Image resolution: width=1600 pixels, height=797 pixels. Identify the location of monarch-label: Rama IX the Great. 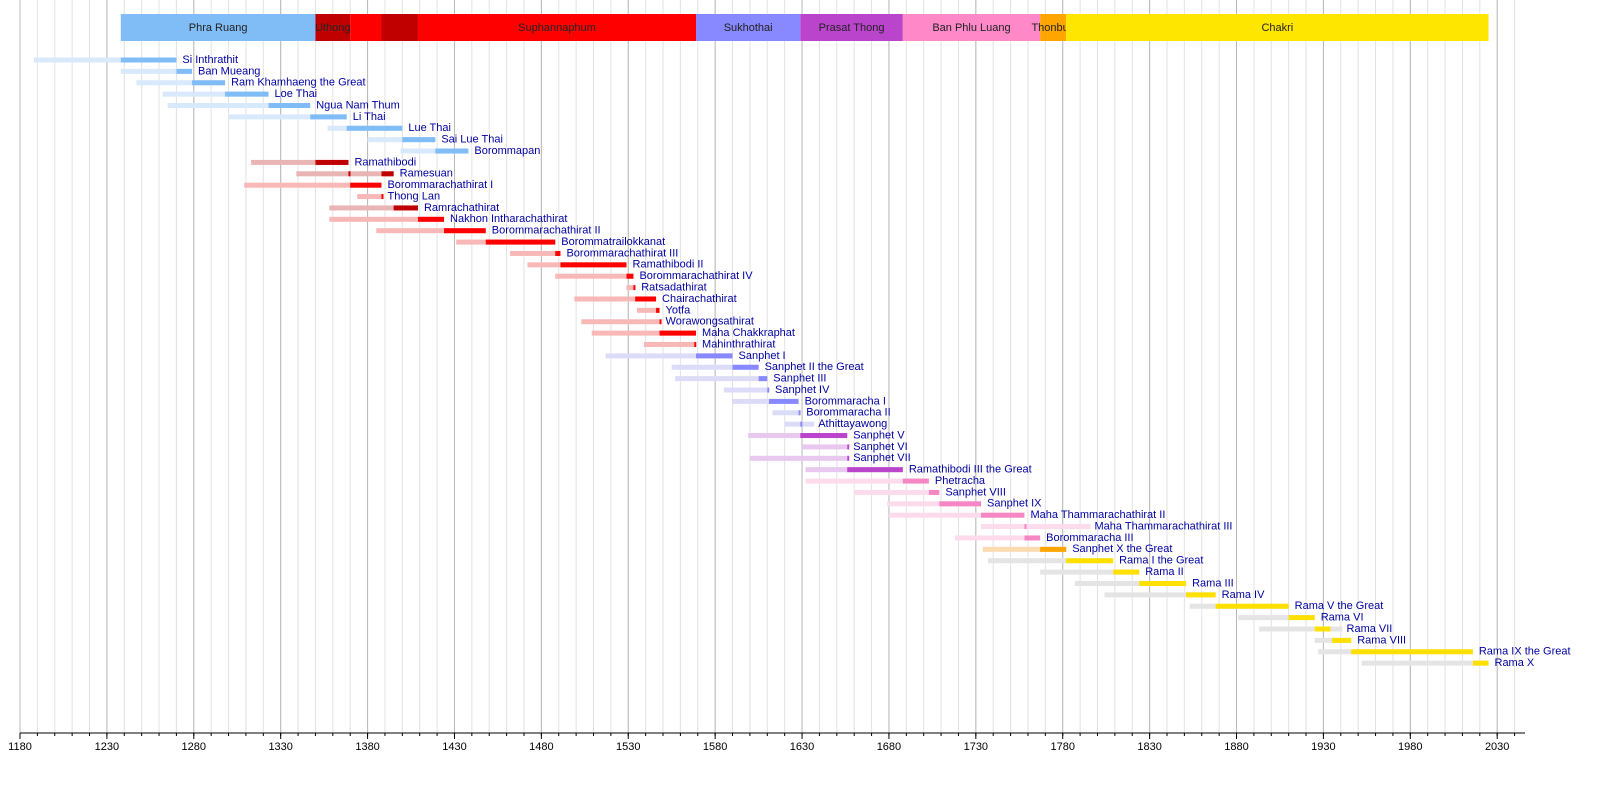
(1525, 652).